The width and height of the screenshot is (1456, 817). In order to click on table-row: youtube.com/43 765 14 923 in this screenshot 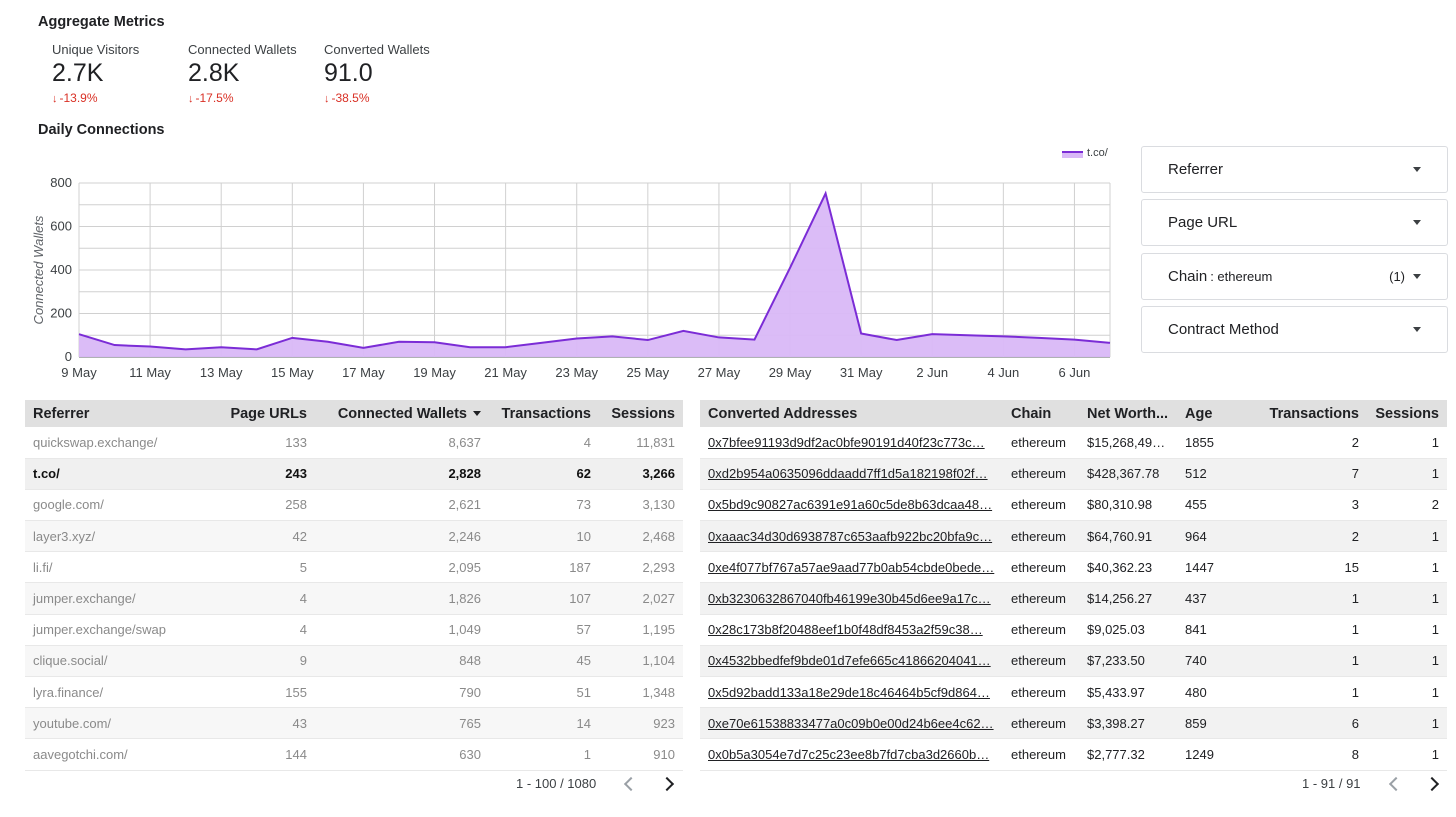, I will do `click(354, 723)`.